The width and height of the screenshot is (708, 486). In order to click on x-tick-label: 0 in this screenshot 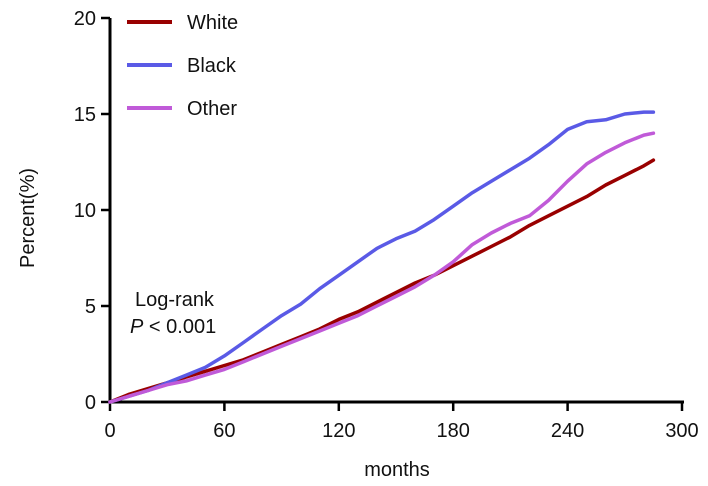, I will do `click(109, 431)`.